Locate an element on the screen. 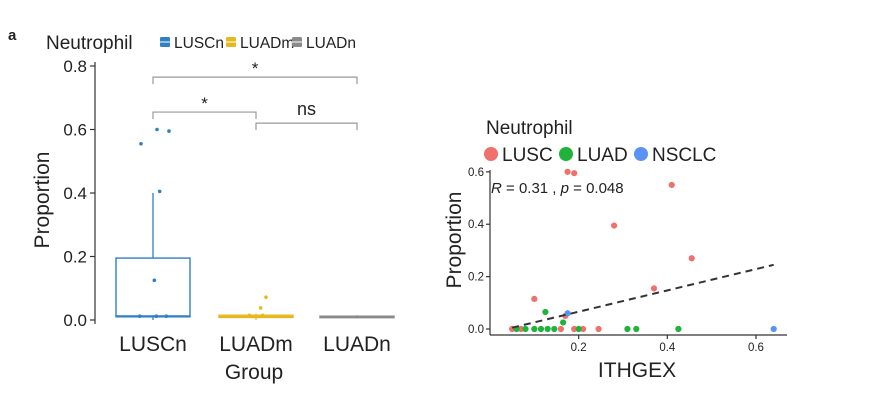 Image resolution: width=878 pixels, height=401 pixels. scatter-x-tick-label: 0.6 is located at coordinates (756, 348).